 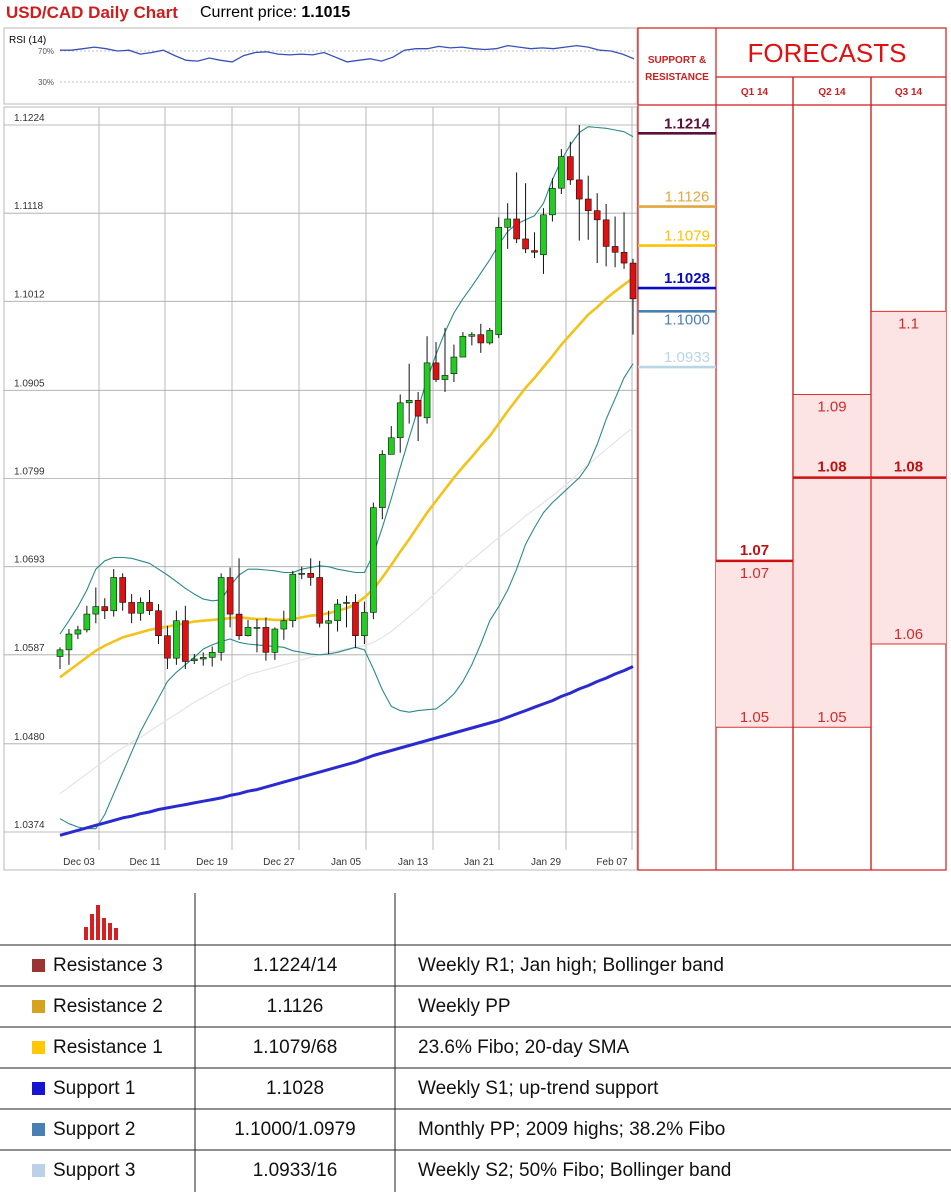 I want to click on forecast-max-label: 1.09, so click(x=831, y=406).